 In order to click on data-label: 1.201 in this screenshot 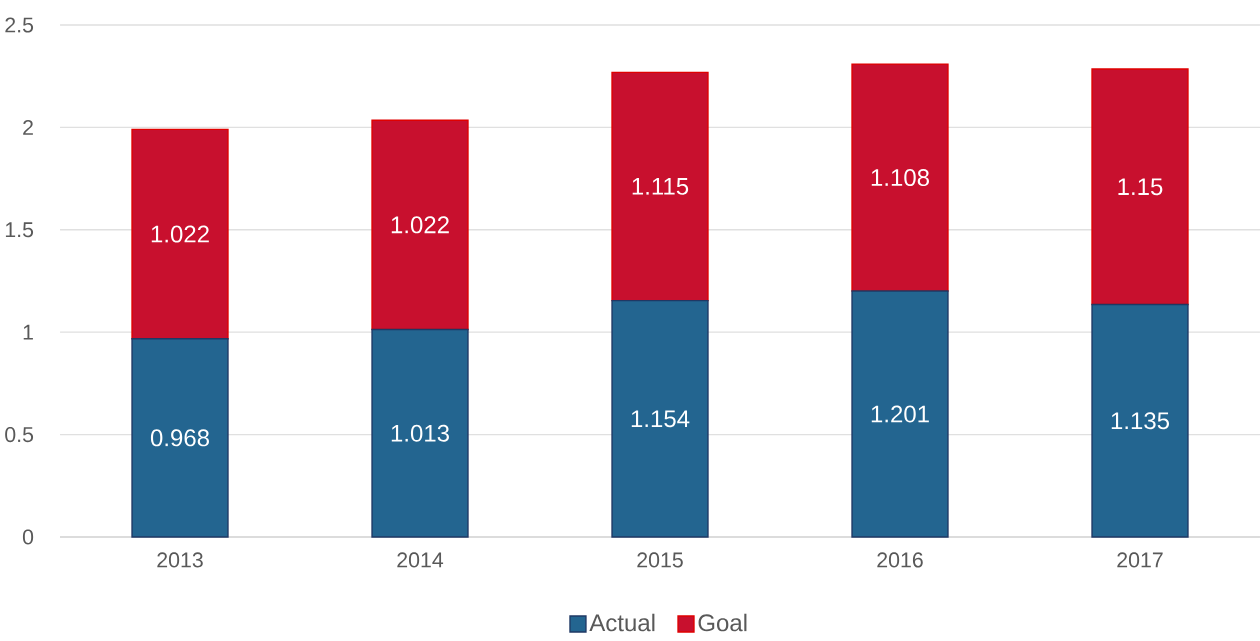, I will do `click(900, 414)`.